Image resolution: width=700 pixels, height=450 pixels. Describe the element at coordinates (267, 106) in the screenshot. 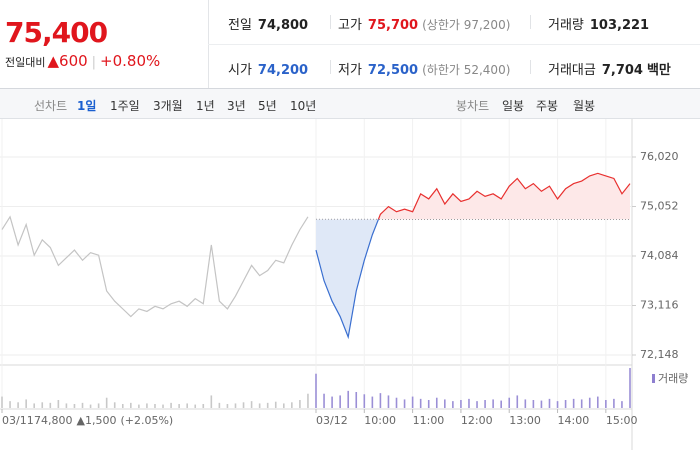

I see `tab: 5년` at that location.